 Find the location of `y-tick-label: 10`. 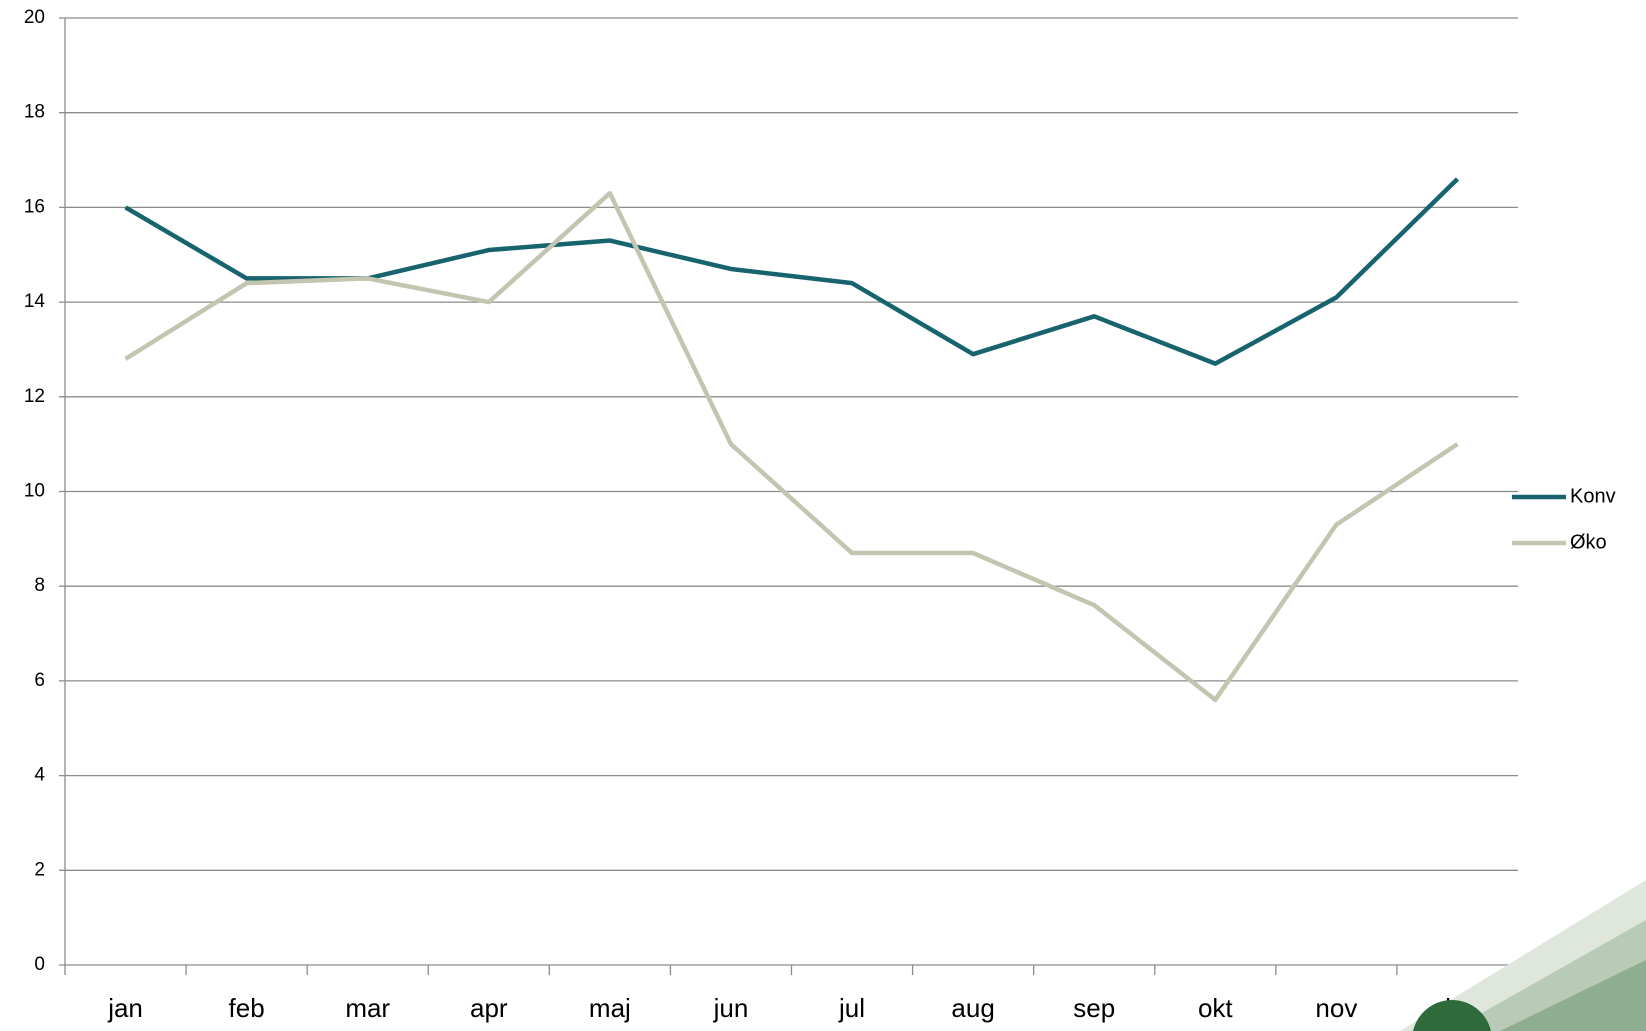

y-tick-label: 10 is located at coordinates (34, 491).